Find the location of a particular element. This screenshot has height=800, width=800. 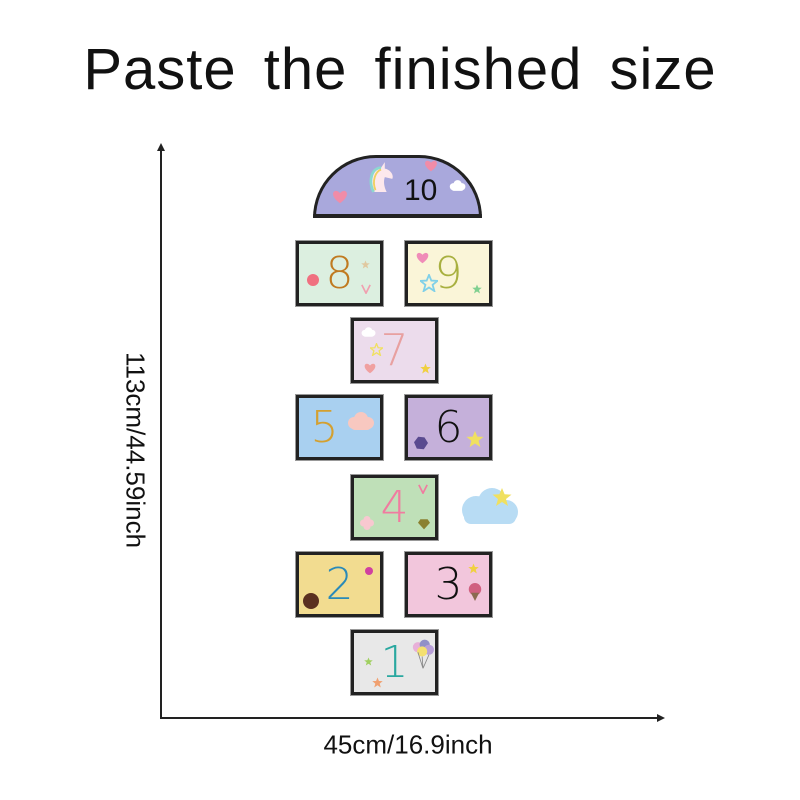

tile-1: 1 is located at coordinates (394, 662).